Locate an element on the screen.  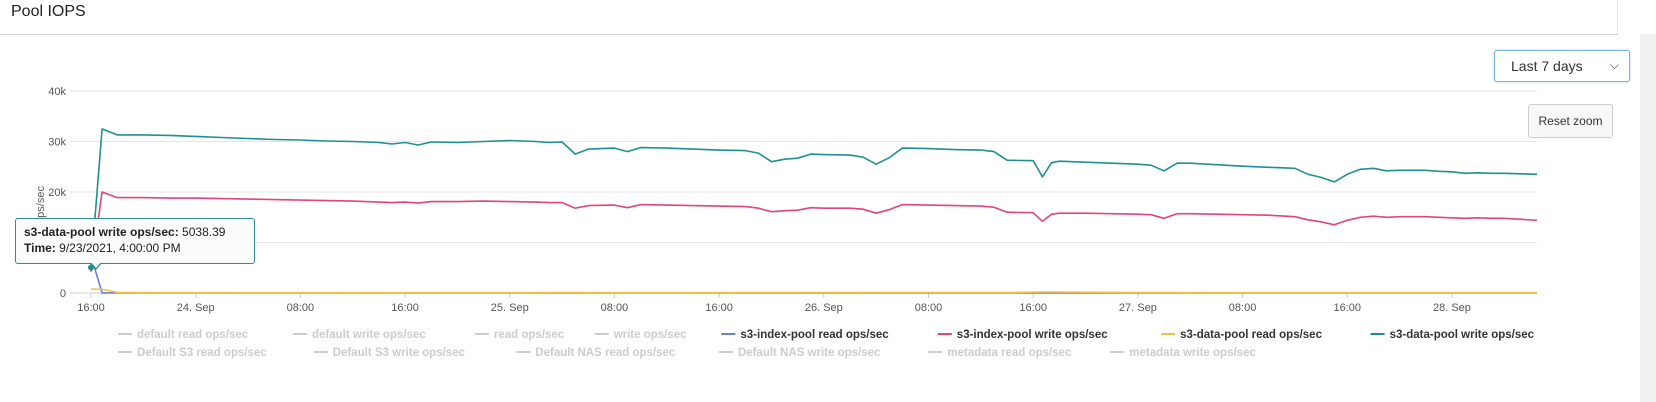
y-tick-label: 40k is located at coordinates (57, 92).